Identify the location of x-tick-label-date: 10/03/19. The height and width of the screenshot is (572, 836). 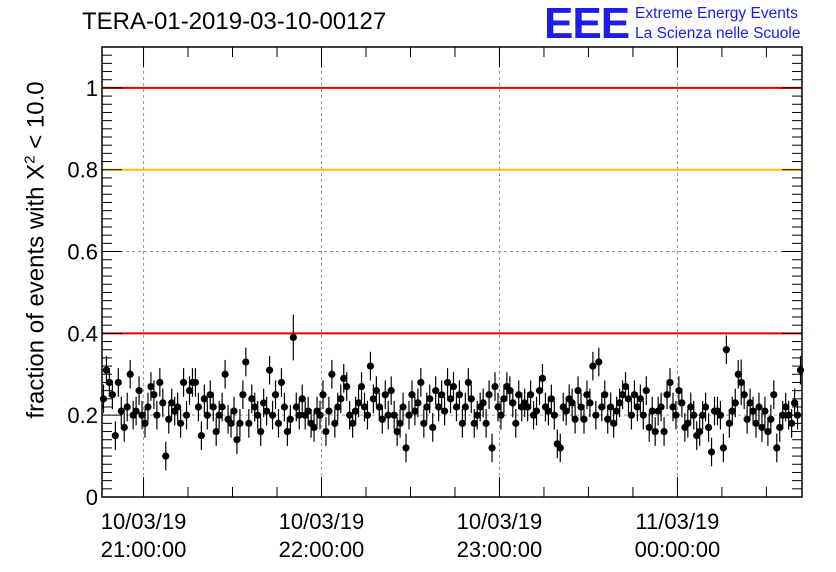
(500, 521).